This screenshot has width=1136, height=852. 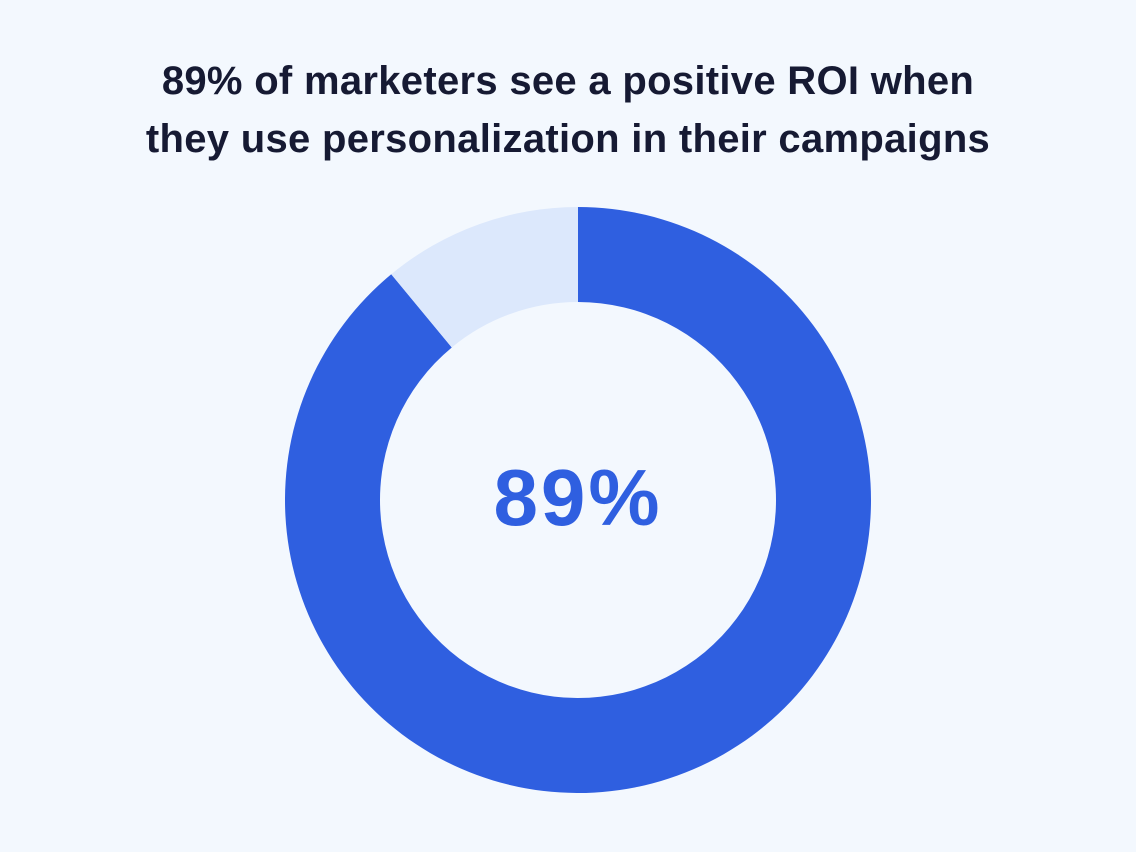 I want to click on center-label: 89%, so click(x=577, y=497).